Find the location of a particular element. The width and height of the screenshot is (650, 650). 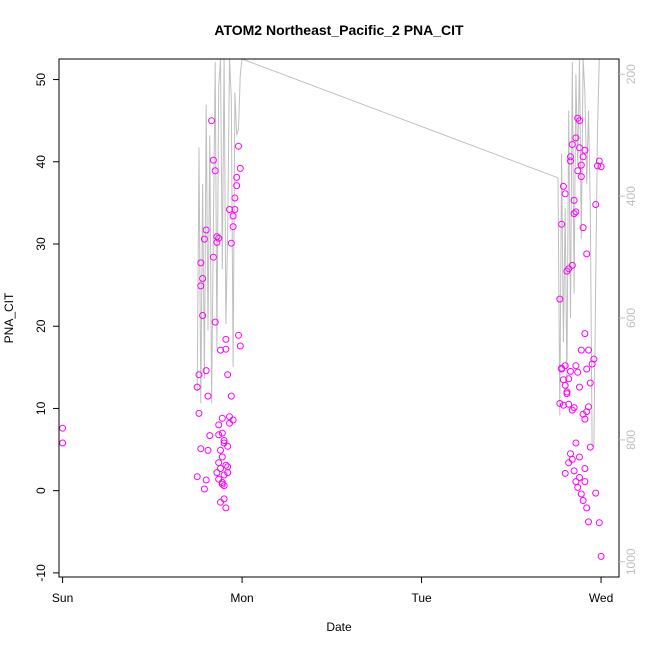

y2-tick-label: 800 is located at coordinates (631, 440).